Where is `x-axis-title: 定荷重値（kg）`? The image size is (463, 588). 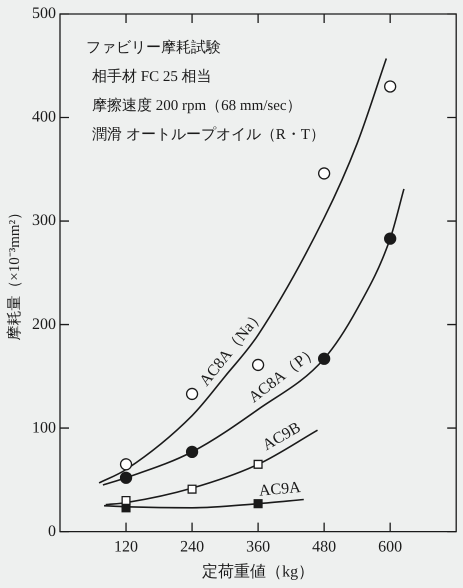
x-axis-title: 定荷重値（kg） is located at coordinates (258, 571).